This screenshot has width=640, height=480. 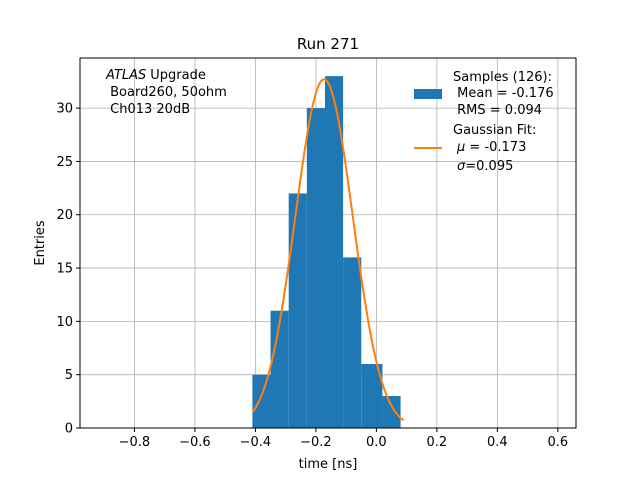 I want to click on legend-fit-title: Gaussian Fit:, so click(x=494, y=130).